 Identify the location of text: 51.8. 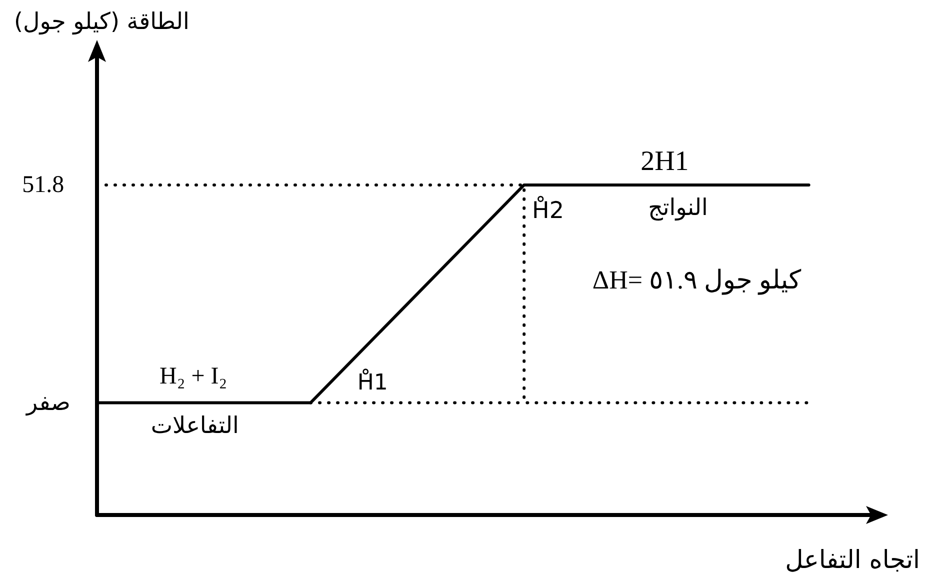
(43, 185).